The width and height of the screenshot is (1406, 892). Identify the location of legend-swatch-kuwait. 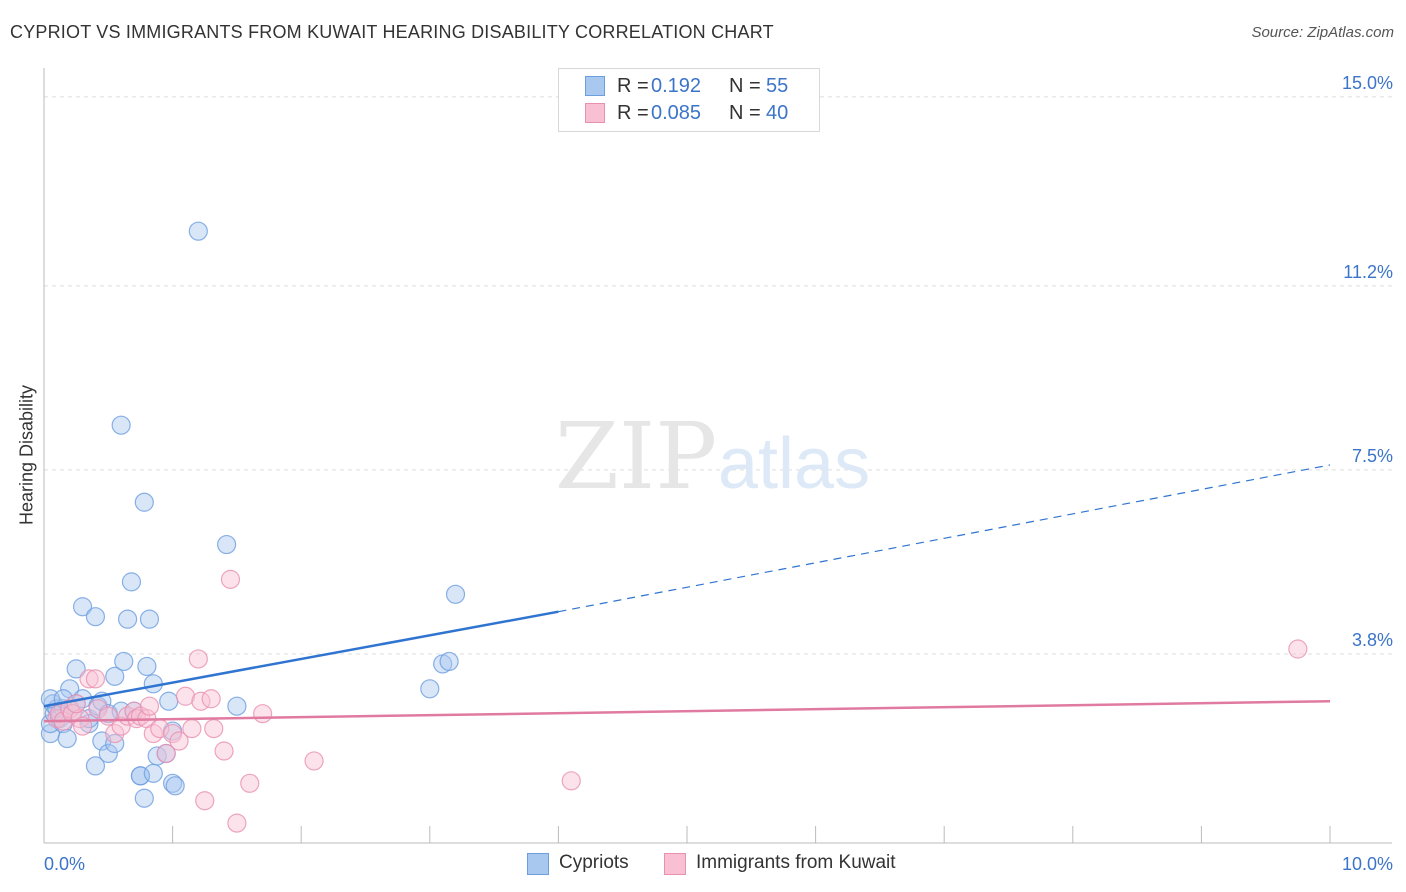
(675, 864).